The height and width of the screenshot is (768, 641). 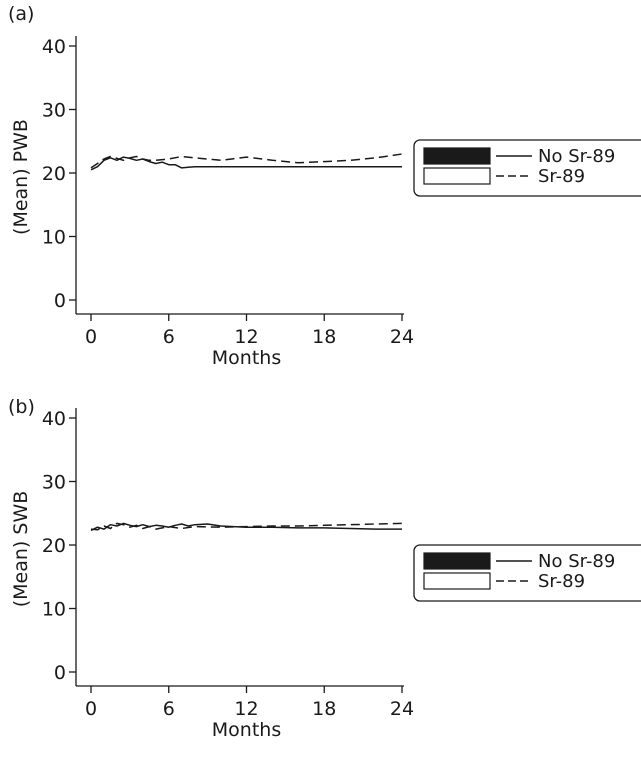 What do you see at coordinates (21, 407) in the screenshot?
I see `panel-label: (b)` at bounding box center [21, 407].